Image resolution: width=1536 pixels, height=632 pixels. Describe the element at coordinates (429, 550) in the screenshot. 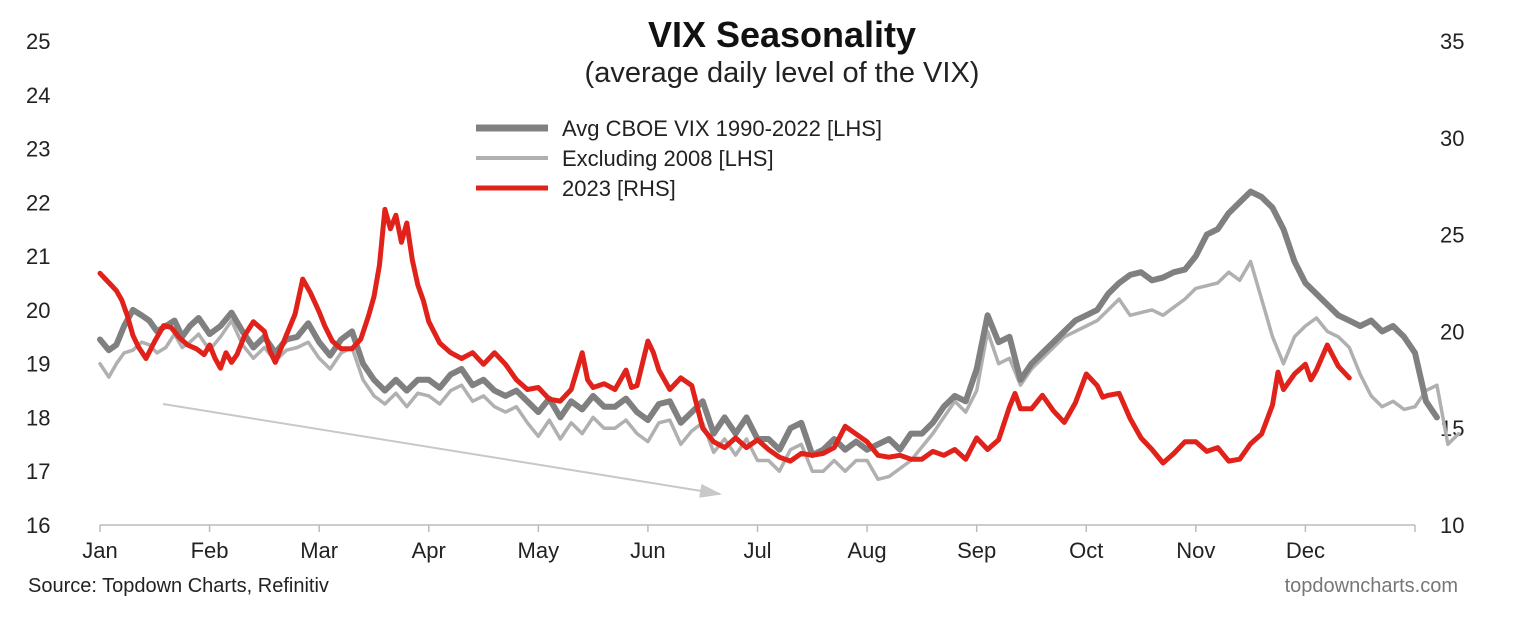

I see `x-tick-label-apr: Apr` at that location.